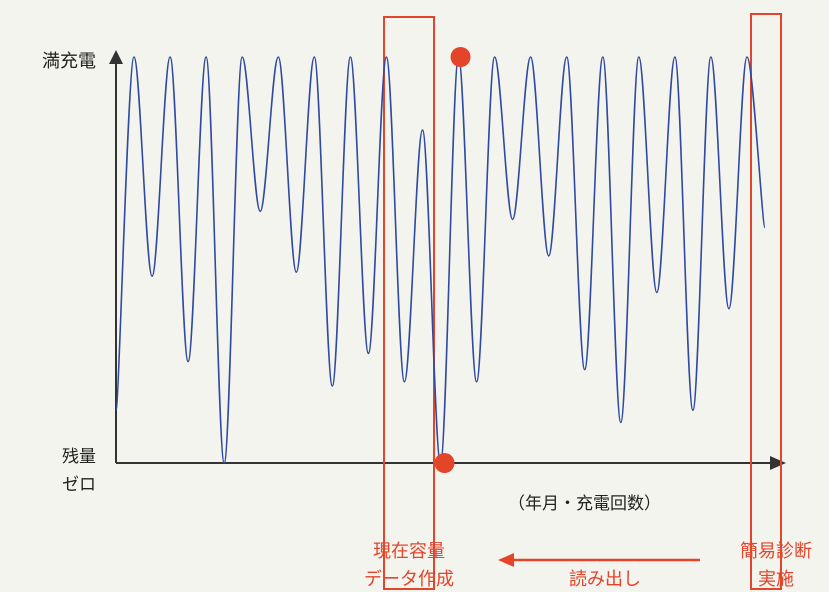 The image size is (829, 592). I want to click on y-label-bottom-1: 残量, so click(79, 457).